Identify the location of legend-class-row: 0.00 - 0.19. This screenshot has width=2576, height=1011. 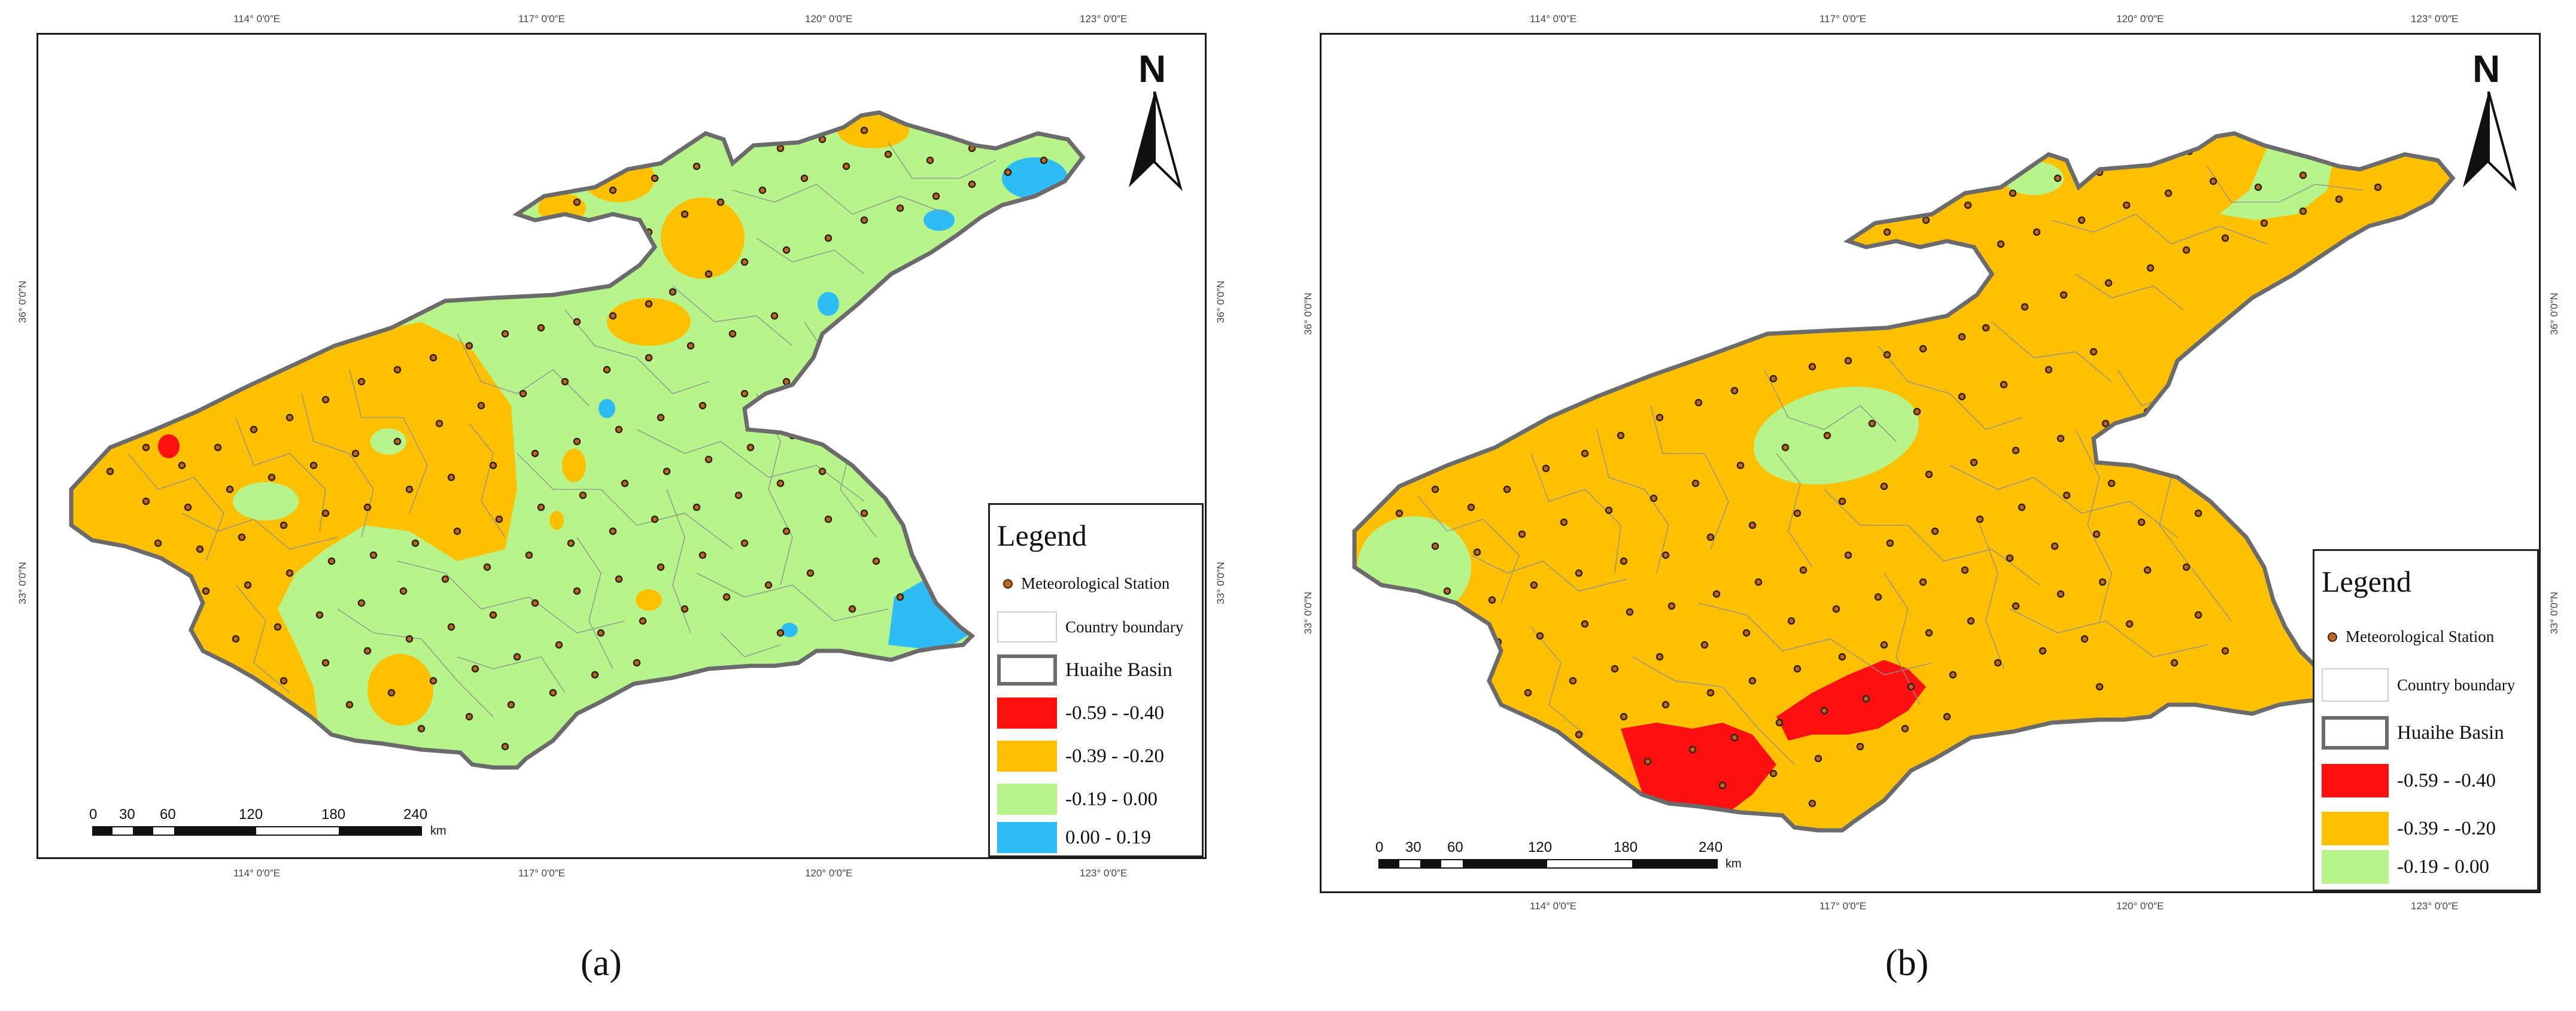
(1074, 837).